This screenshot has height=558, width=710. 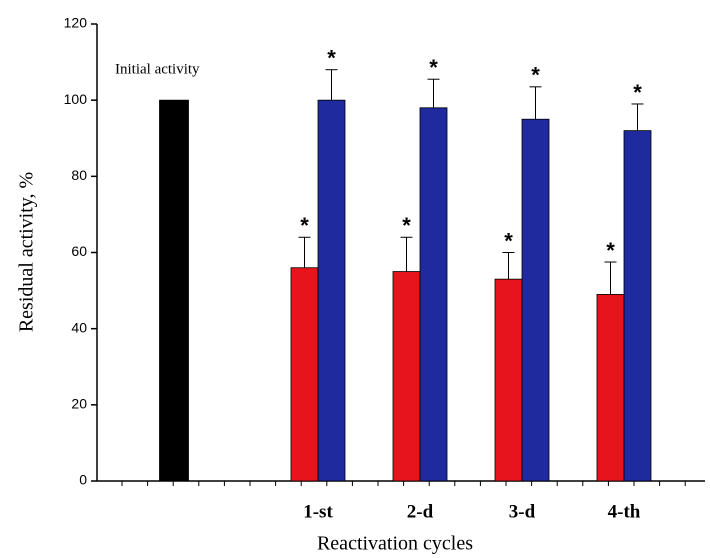 What do you see at coordinates (27, 252) in the screenshot?
I see `y-axis-title: Residual activity, %` at bounding box center [27, 252].